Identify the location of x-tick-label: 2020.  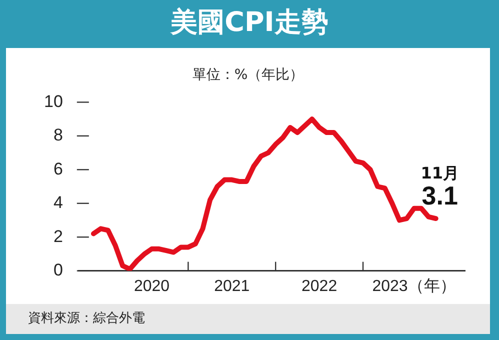
(152, 286).